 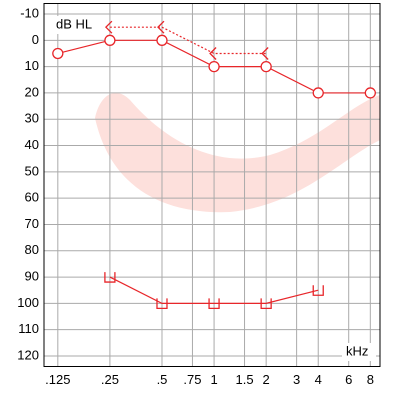 What do you see at coordinates (28, 328) in the screenshot?
I see `y-tick-label: 110` at bounding box center [28, 328].